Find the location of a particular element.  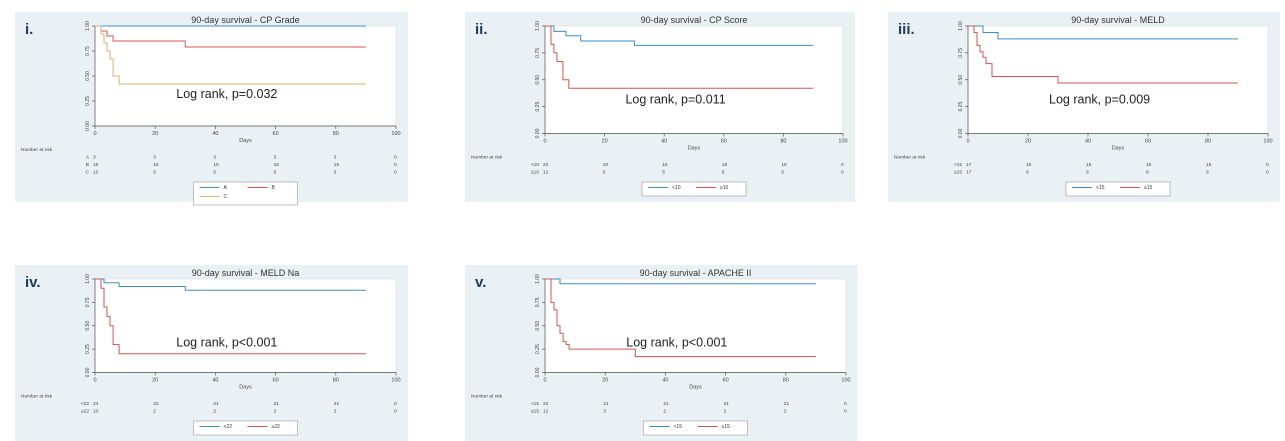

legend-label: <15 is located at coordinates (678, 427).